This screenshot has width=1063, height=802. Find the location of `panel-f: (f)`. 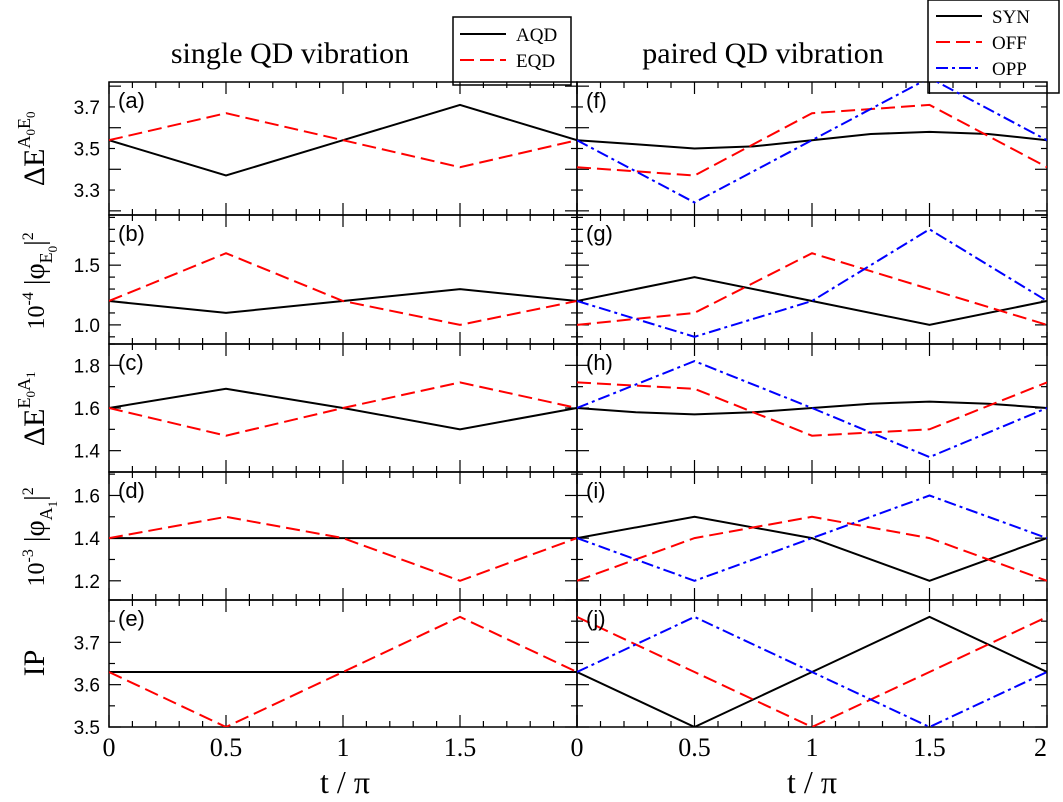

panel-f: (f) is located at coordinates (812, 148).